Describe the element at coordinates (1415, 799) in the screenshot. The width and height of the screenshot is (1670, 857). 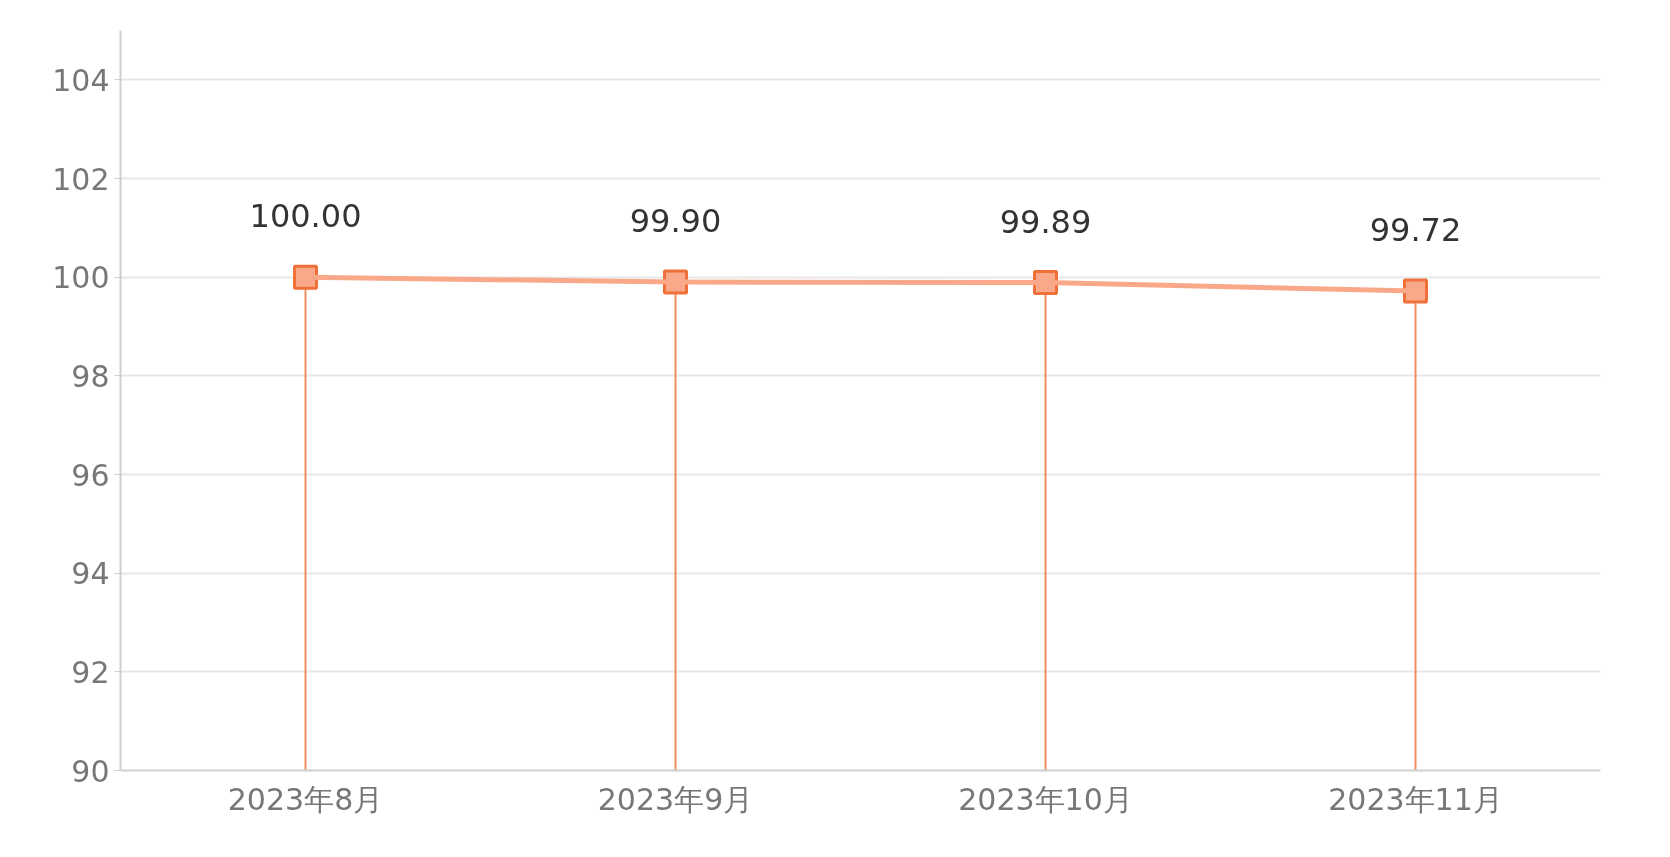
I see `x-tick-label: 2023年11月` at that location.